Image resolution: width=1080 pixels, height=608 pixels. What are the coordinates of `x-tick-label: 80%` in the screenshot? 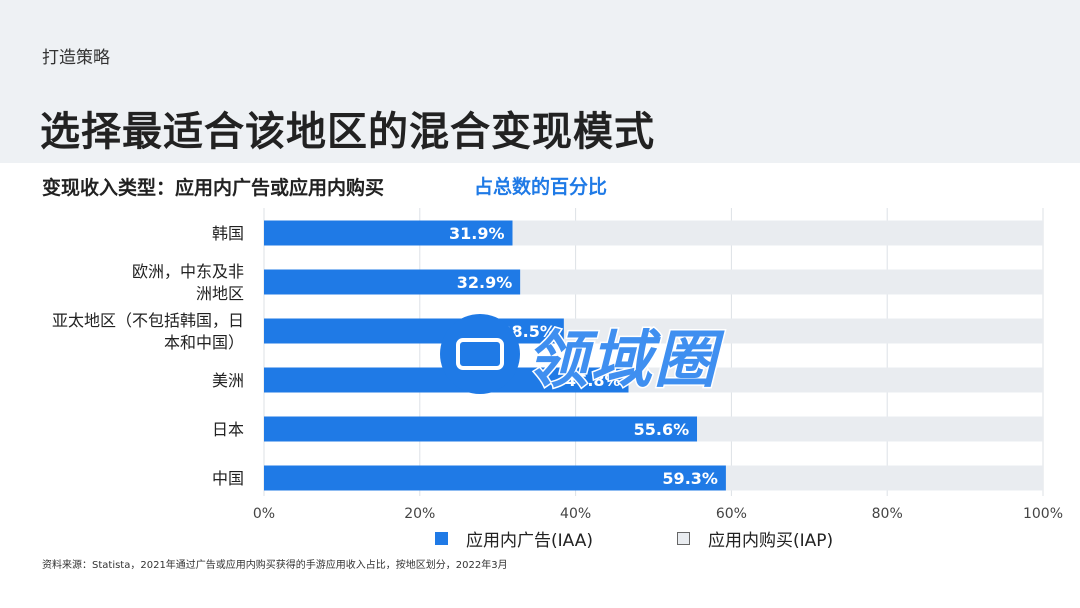 It's located at (887, 514).